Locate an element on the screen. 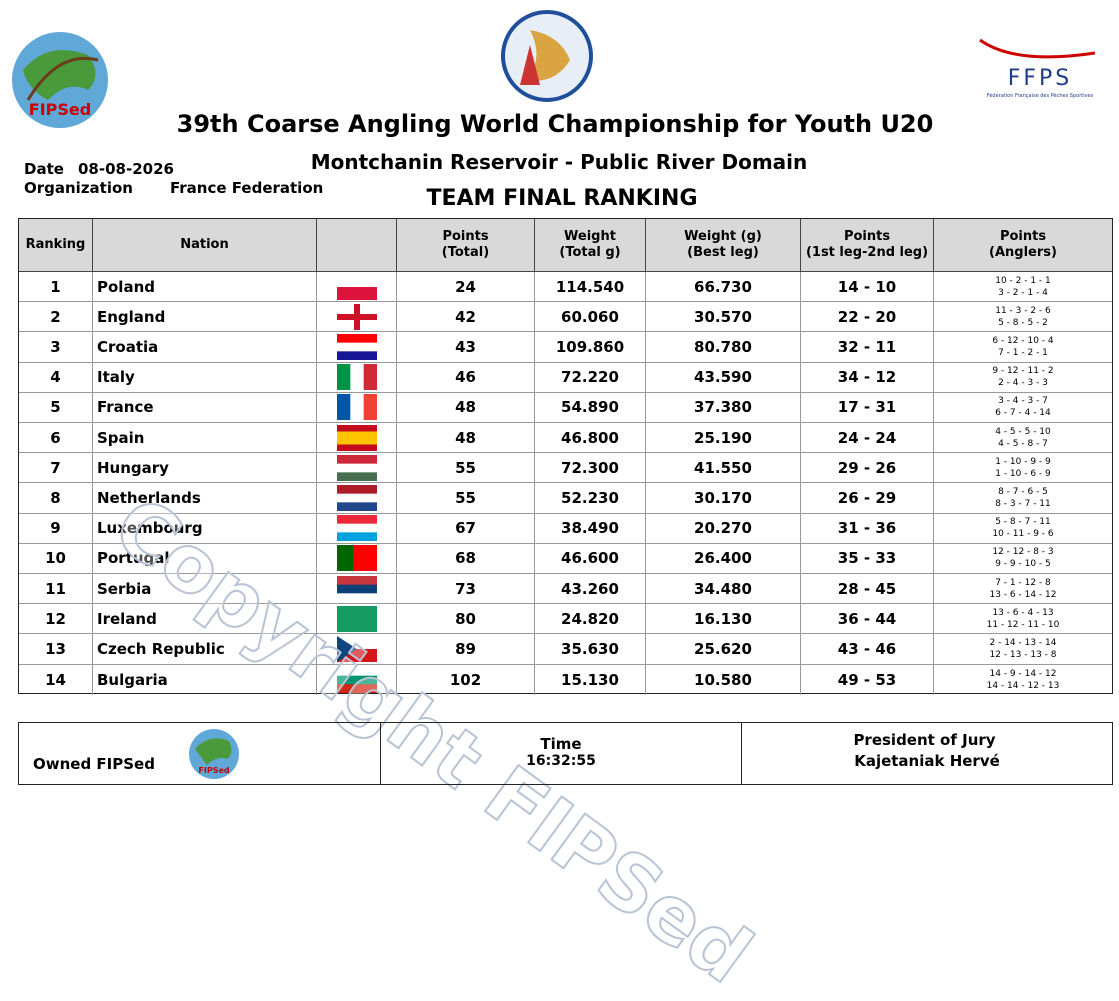 This screenshot has width=1119, height=1001. date: 08-08-2026 is located at coordinates (126, 169).